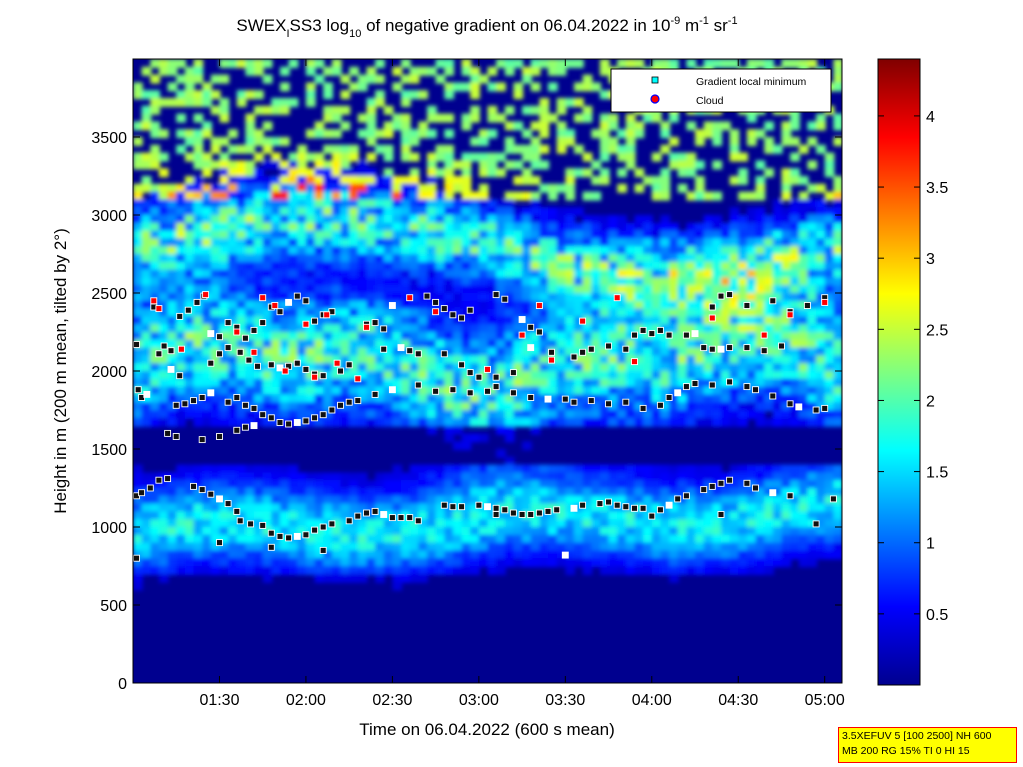  What do you see at coordinates (721, 90) in the screenshot?
I see `legend: Gradient local minimum Cloud` at bounding box center [721, 90].